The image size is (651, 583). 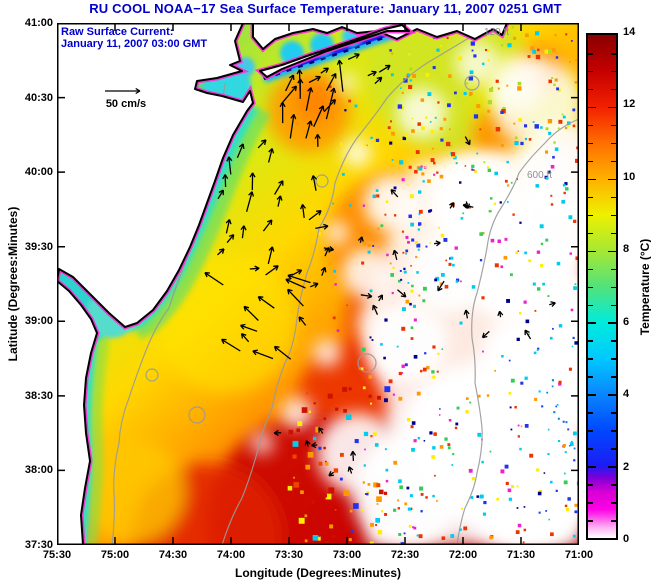 What do you see at coordinates (626, 394) in the screenshot?
I see `colorbar-tick-label: 4` at bounding box center [626, 394].